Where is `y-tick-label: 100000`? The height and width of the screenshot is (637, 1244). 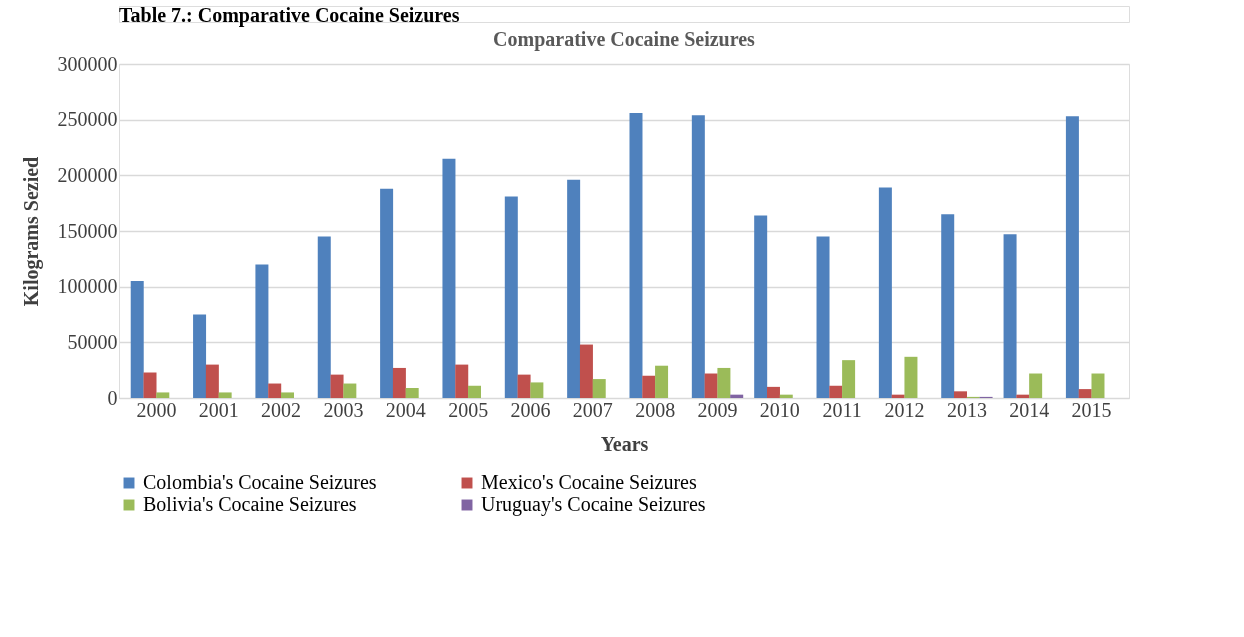
y-tick-label: 100000 is located at coordinates (87, 286).